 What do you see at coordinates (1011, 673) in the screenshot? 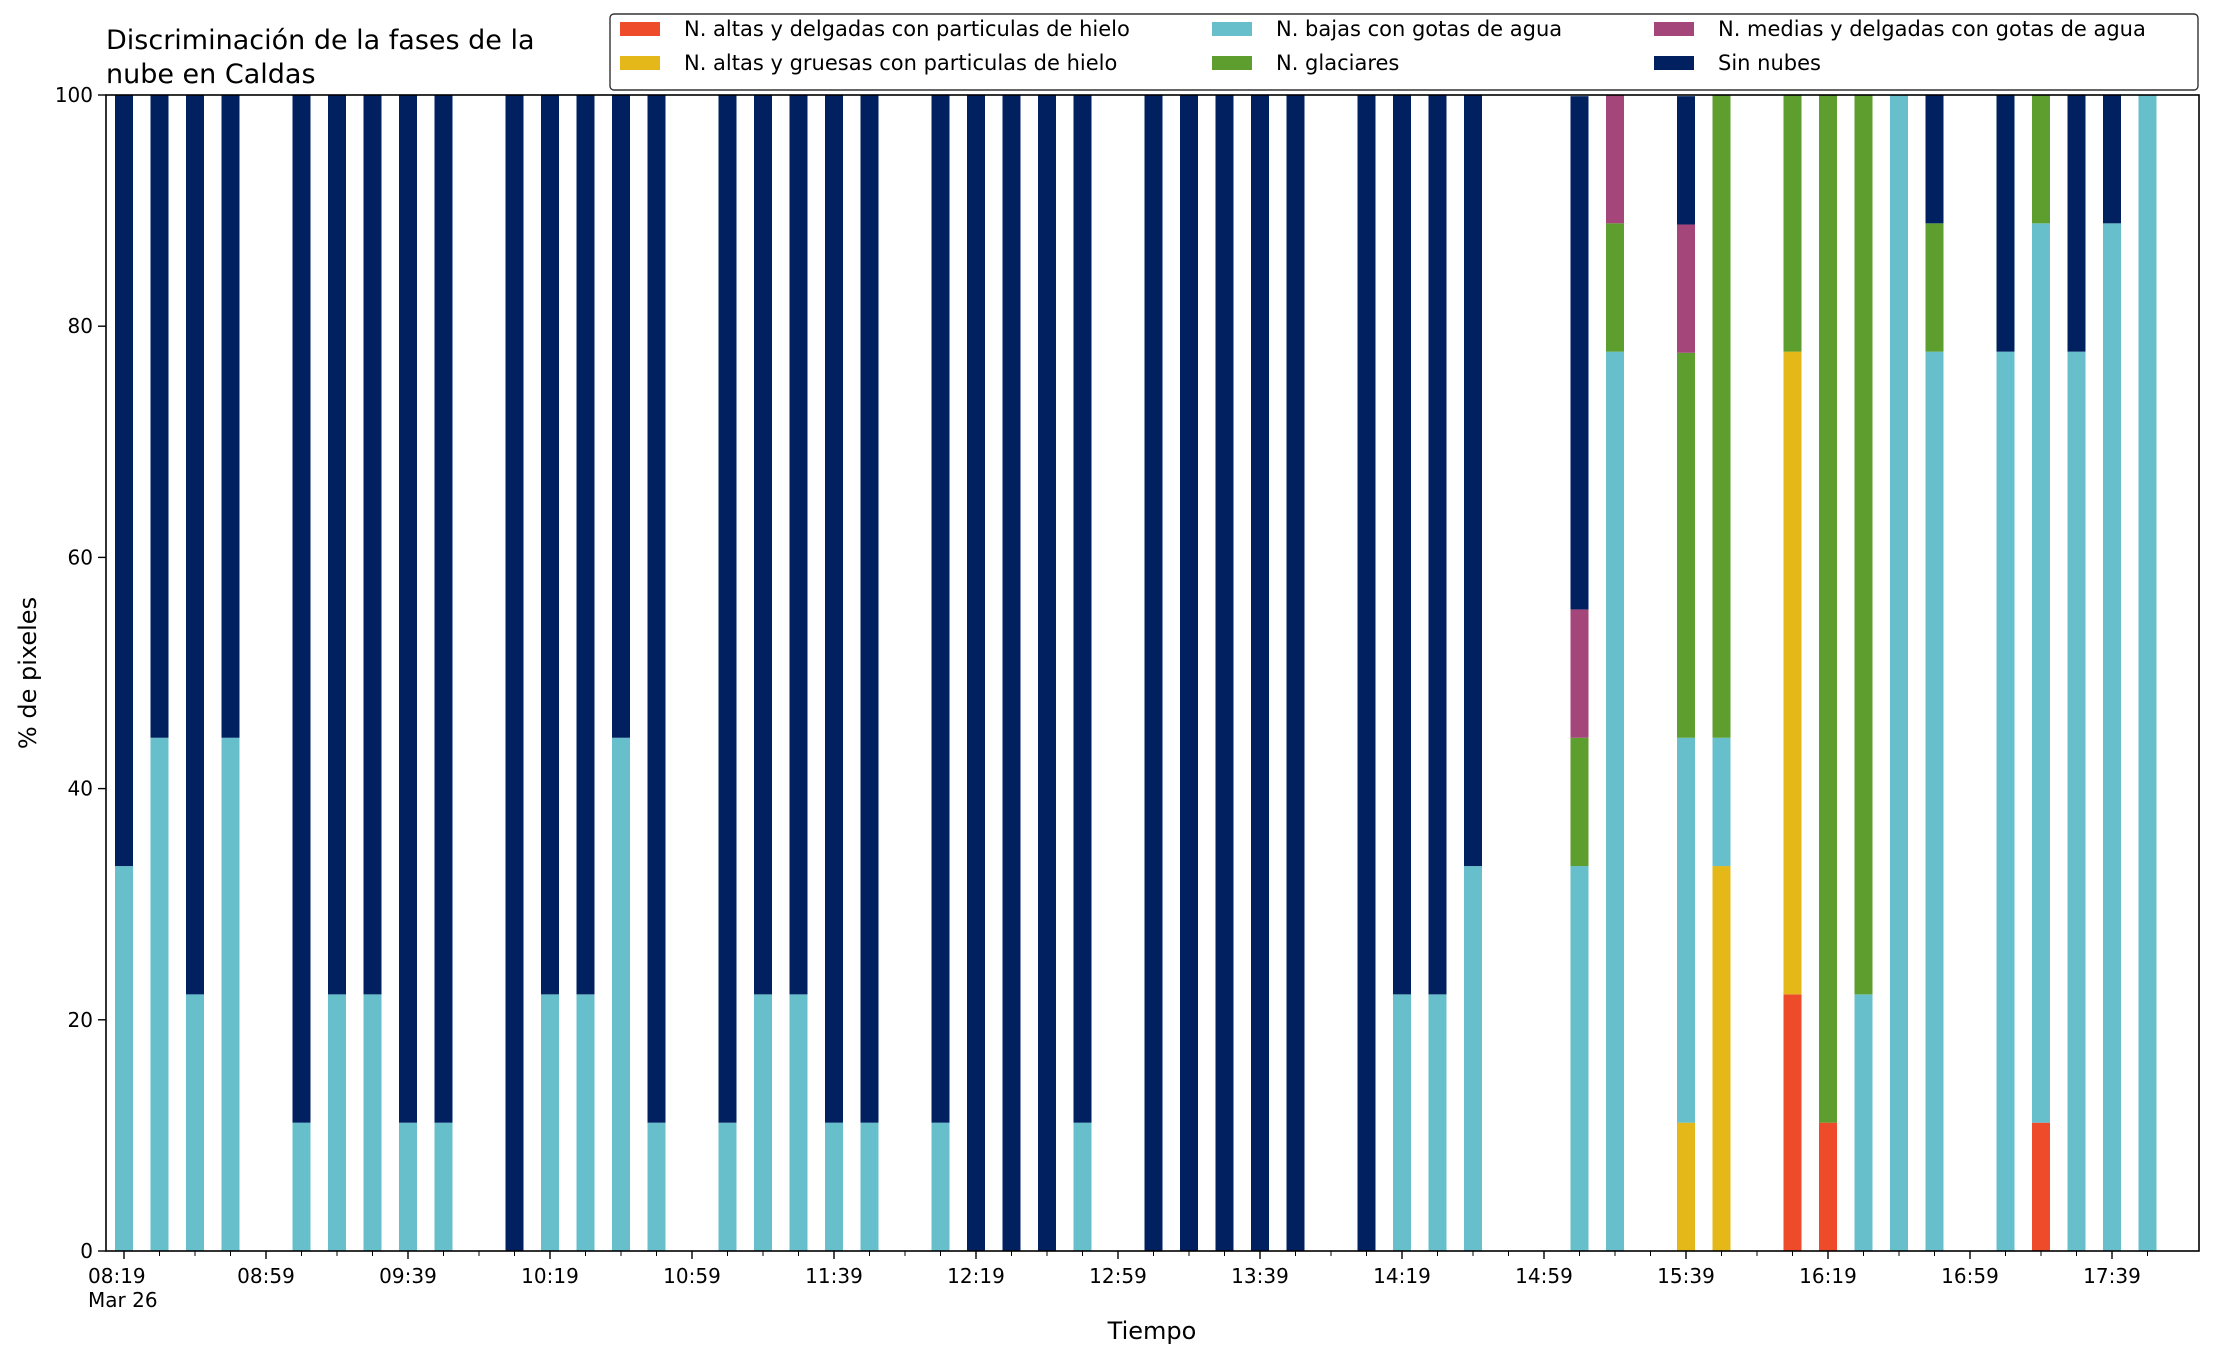
I see `bar-segment-1229-s5` at bounding box center [1011, 673].